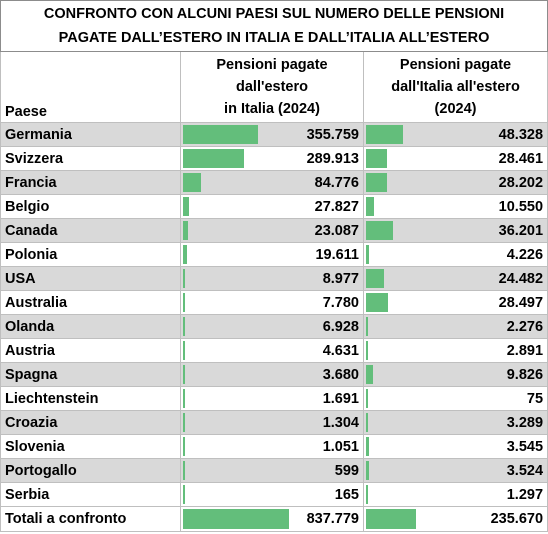 The height and width of the screenshot is (534, 548). Describe the element at coordinates (336, 206) in the screenshot. I see `col1-value: 27.827` at that location.